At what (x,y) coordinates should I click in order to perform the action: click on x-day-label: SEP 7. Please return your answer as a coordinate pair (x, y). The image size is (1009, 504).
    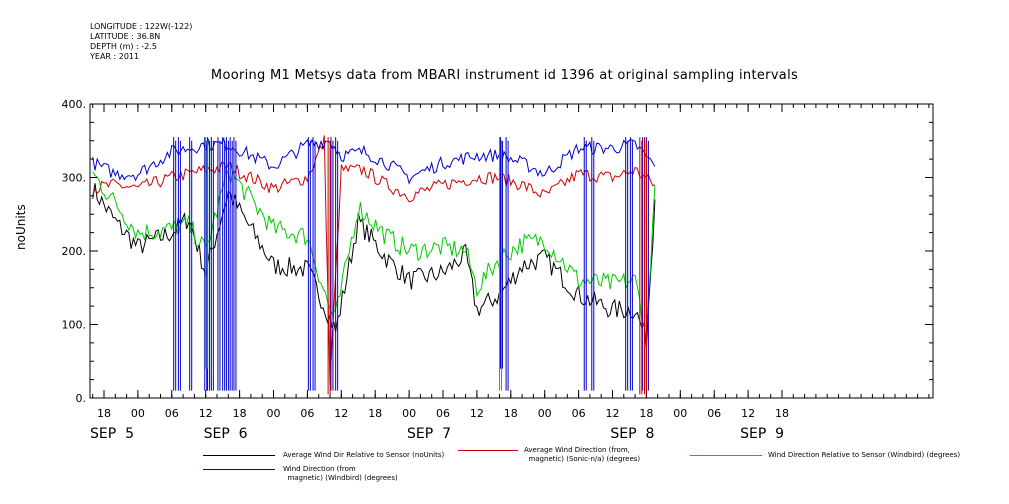
    Looking at the image, I should click on (429, 434).